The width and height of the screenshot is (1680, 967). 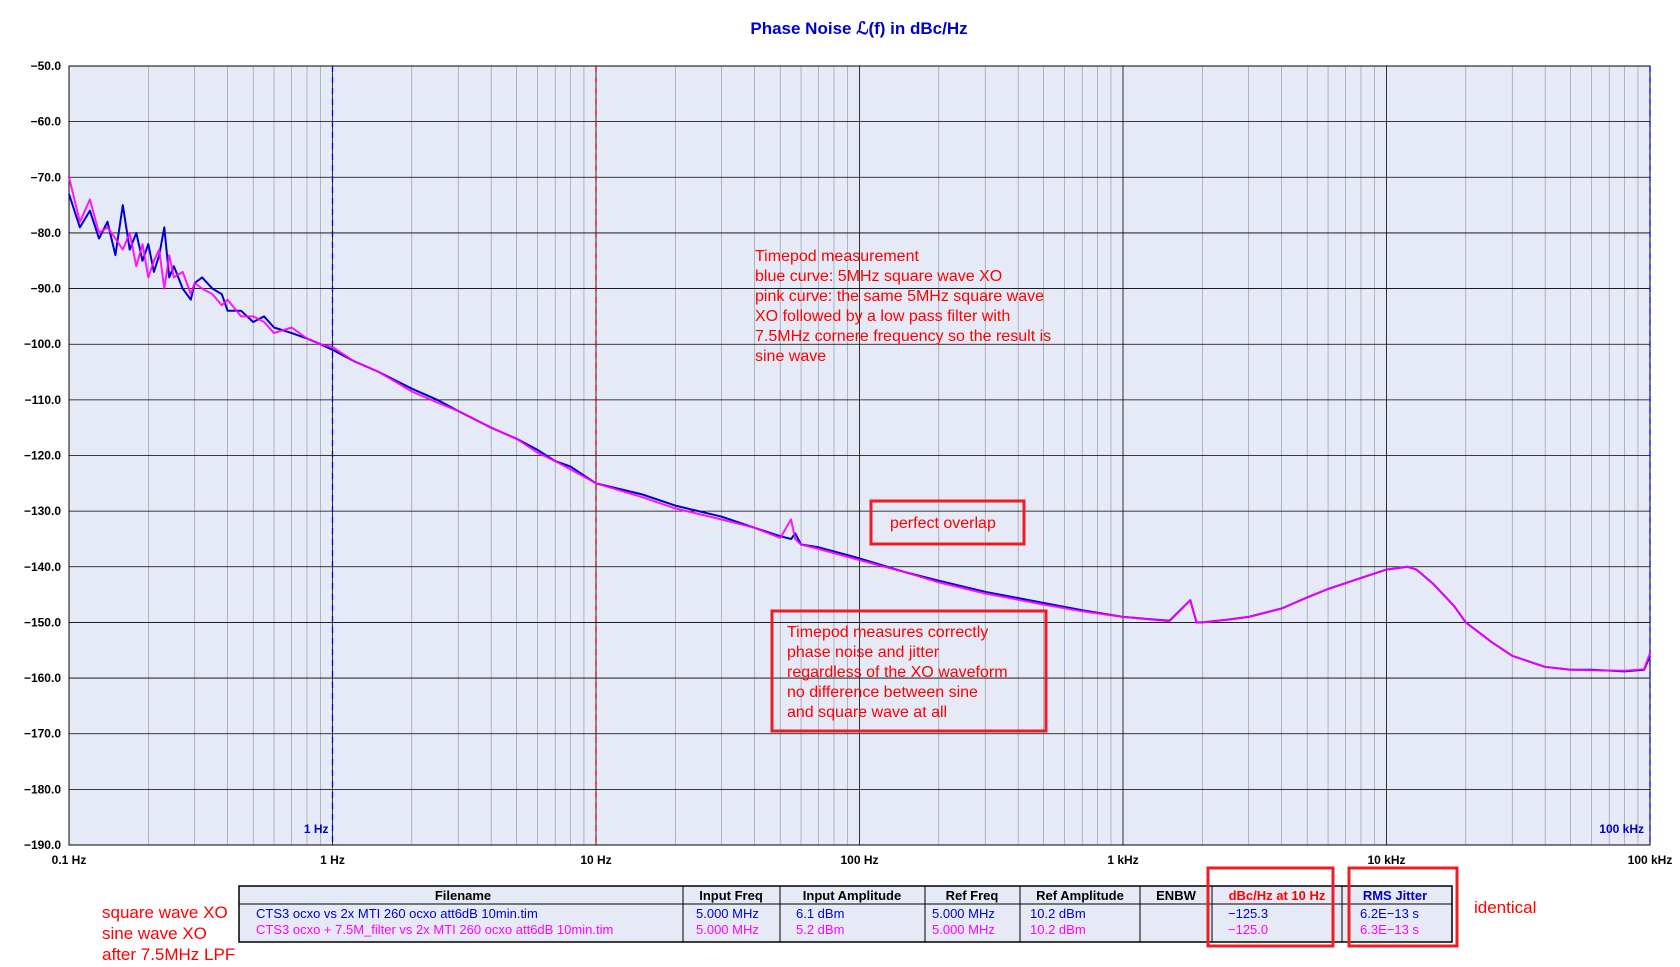 I want to click on overlap-annotation: perfect overlap, so click(x=947, y=522).